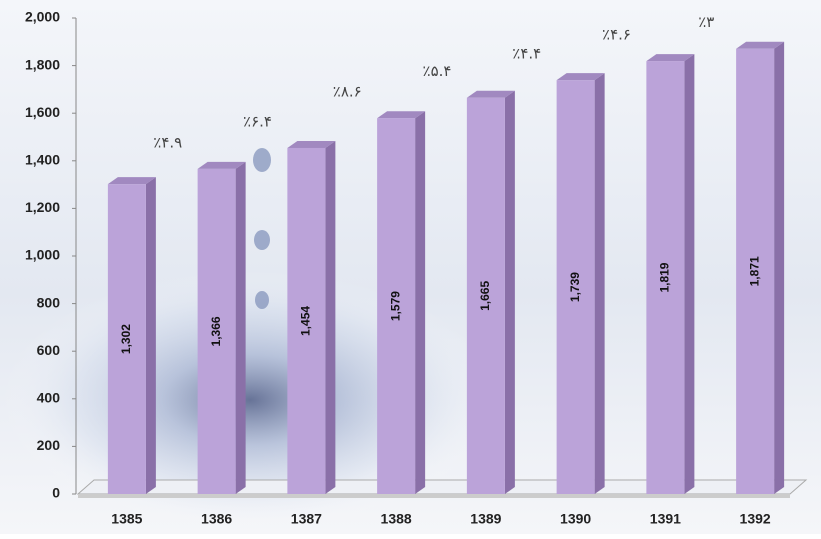 The width and height of the screenshot is (821, 539). What do you see at coordinates (434, 496) in the screenshot?
I see `floor-edge` at bounding box center [434, 496].